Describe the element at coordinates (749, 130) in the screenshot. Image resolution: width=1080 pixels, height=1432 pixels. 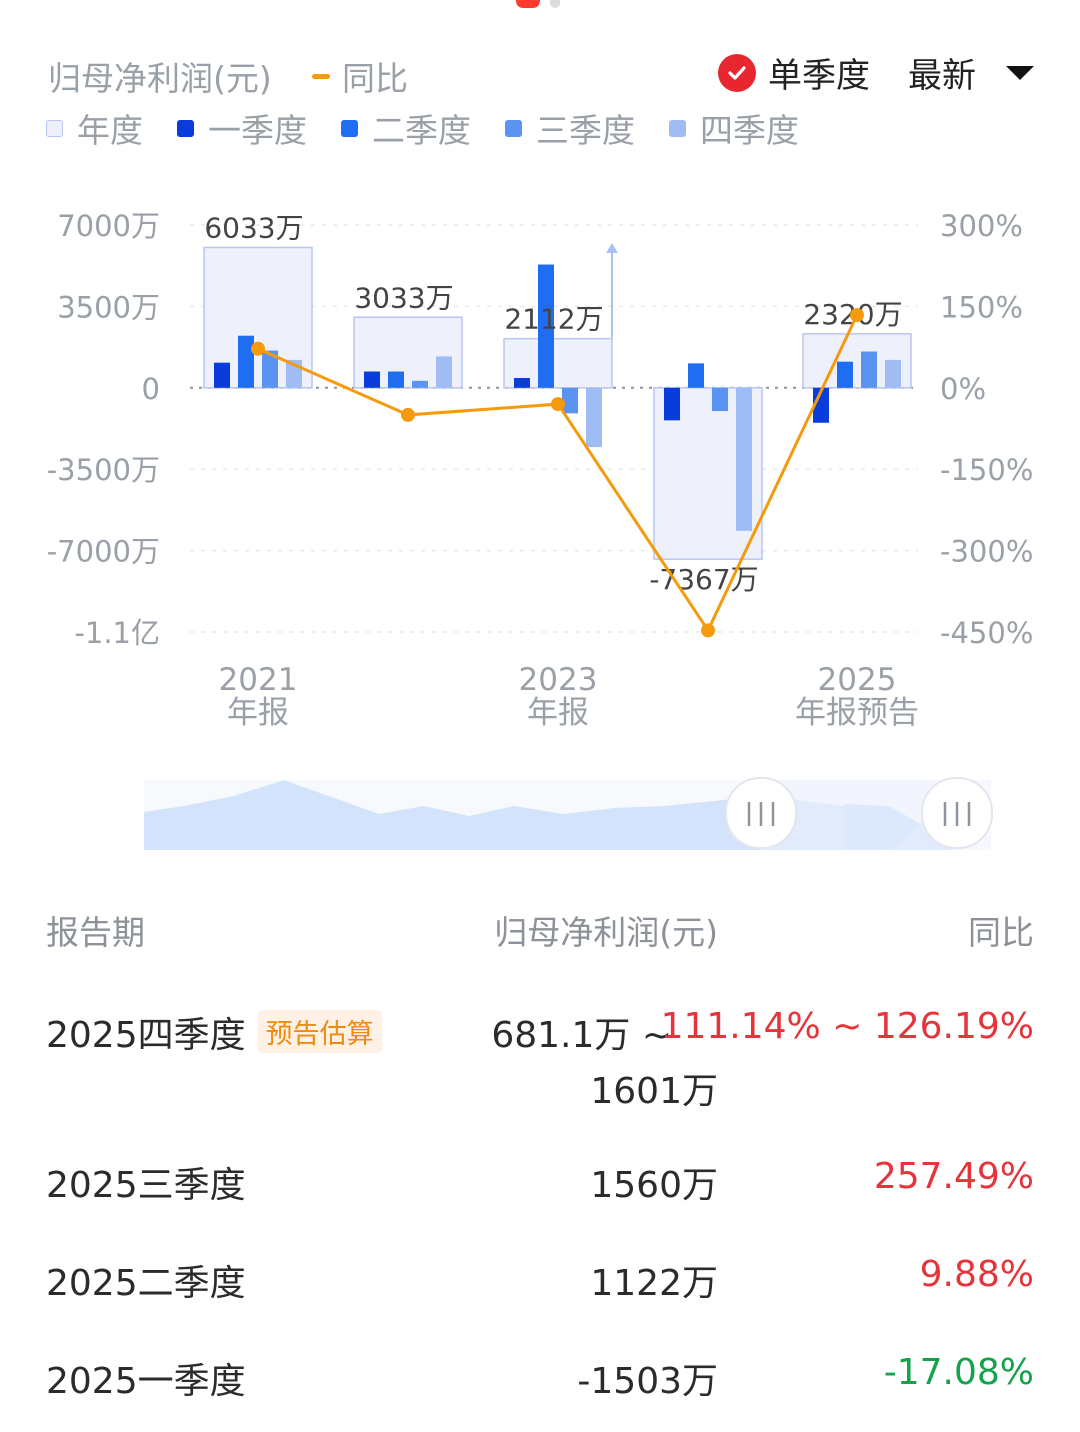
I see `legend-label: 四季度` at that location.